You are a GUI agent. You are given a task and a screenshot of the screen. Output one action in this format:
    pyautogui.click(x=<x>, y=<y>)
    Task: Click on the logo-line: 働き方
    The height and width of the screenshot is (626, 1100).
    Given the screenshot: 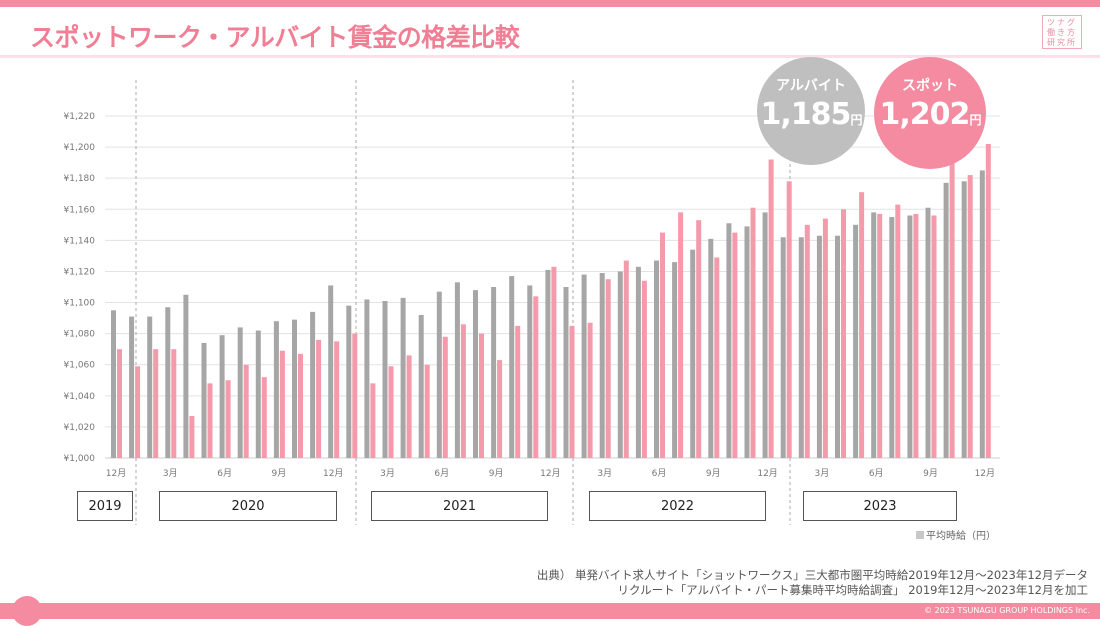 What is the action you would take?
    pyautogui.click(x=1062, y=32)
    